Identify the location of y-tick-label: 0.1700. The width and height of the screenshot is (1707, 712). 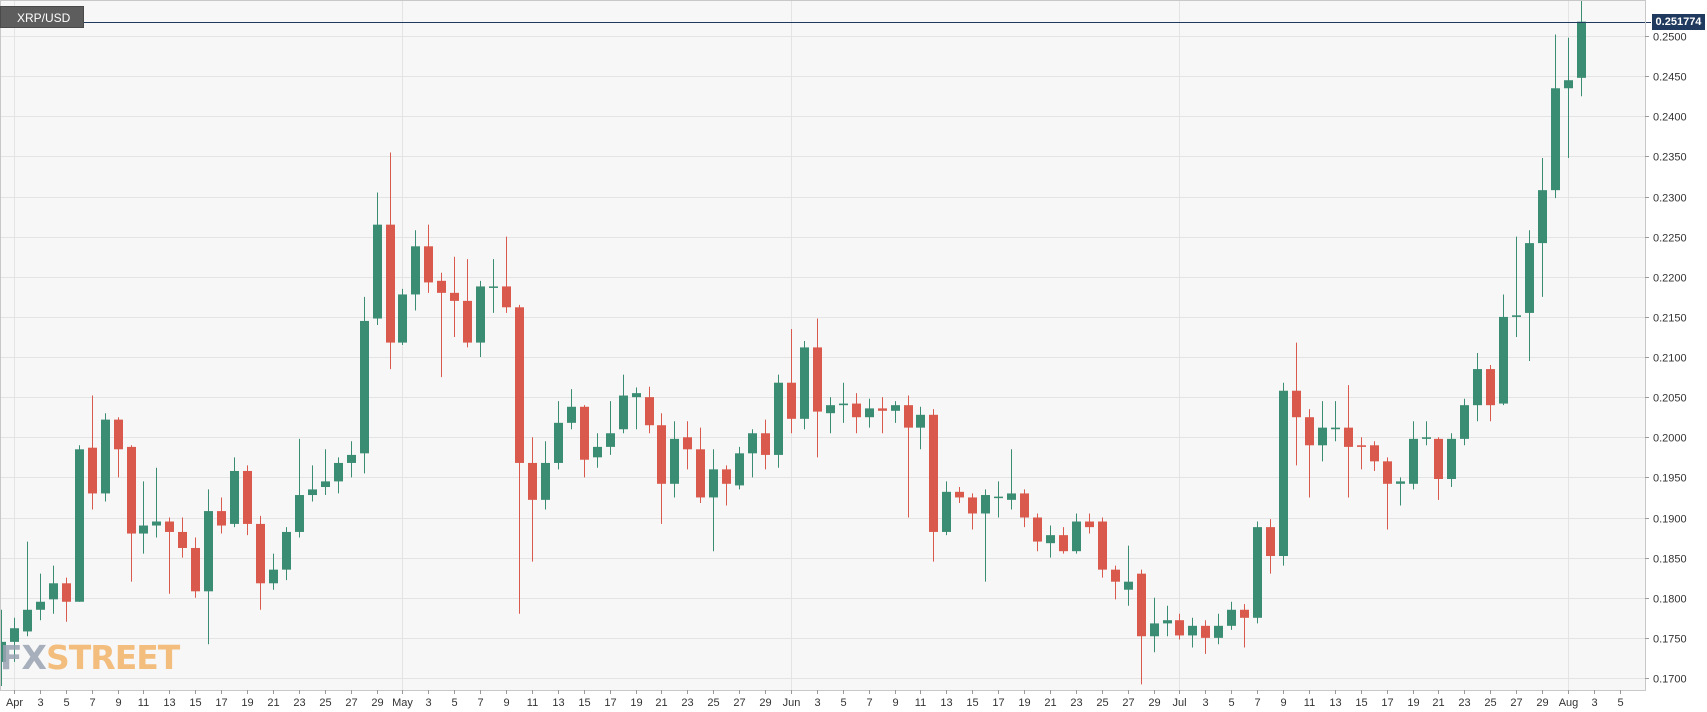
(1670, 680).